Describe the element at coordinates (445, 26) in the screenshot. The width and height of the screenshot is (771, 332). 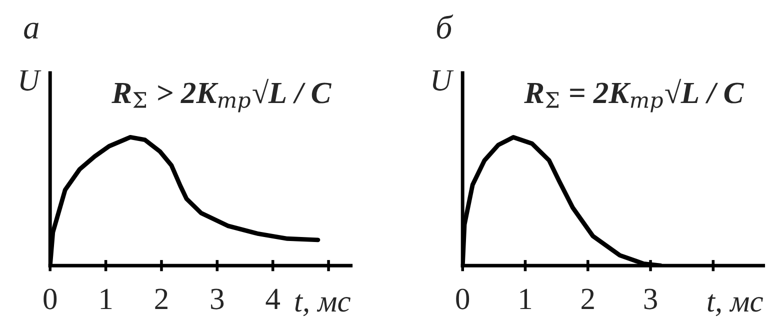
I see `chart-title: б` at that location.